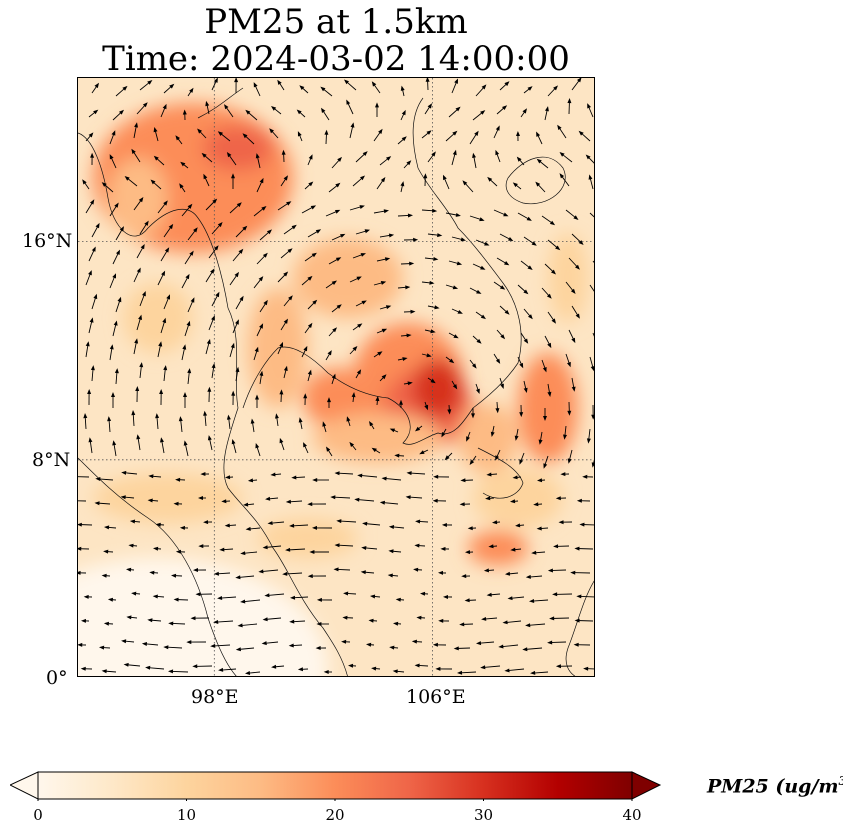 This screenshot has height=836, width=843. Describe the element at coordinates (591, 288) in the screenshot. I see `wind-arrow-shaft` at that location.